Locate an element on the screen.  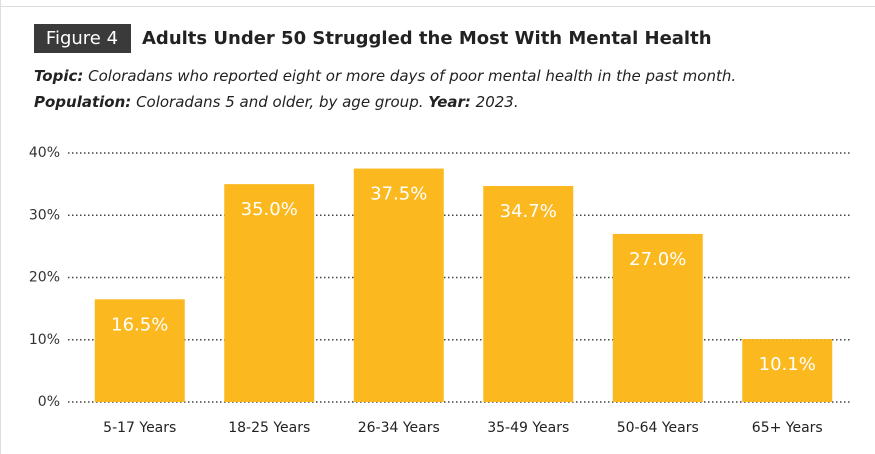
value-label: 10.1% is located at coordinates (787, 364).